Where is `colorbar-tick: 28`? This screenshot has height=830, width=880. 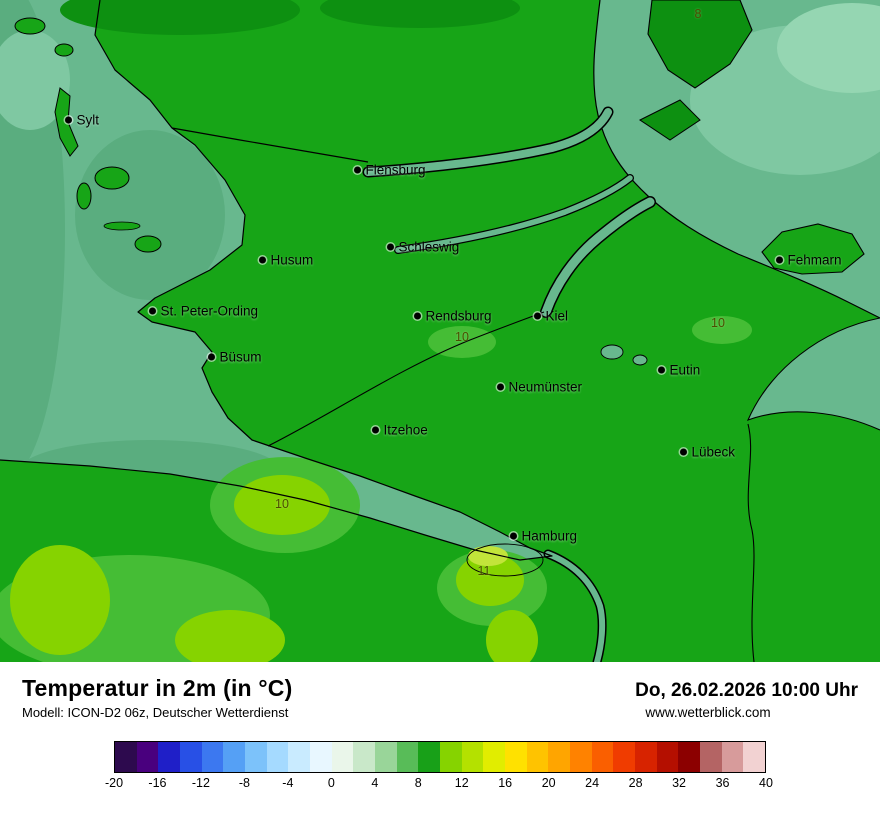
colorbar-tick: 28 is located at coordinates (635, 783).